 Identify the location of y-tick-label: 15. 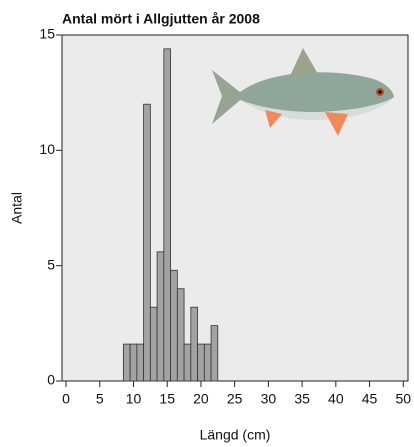
(47, 34).